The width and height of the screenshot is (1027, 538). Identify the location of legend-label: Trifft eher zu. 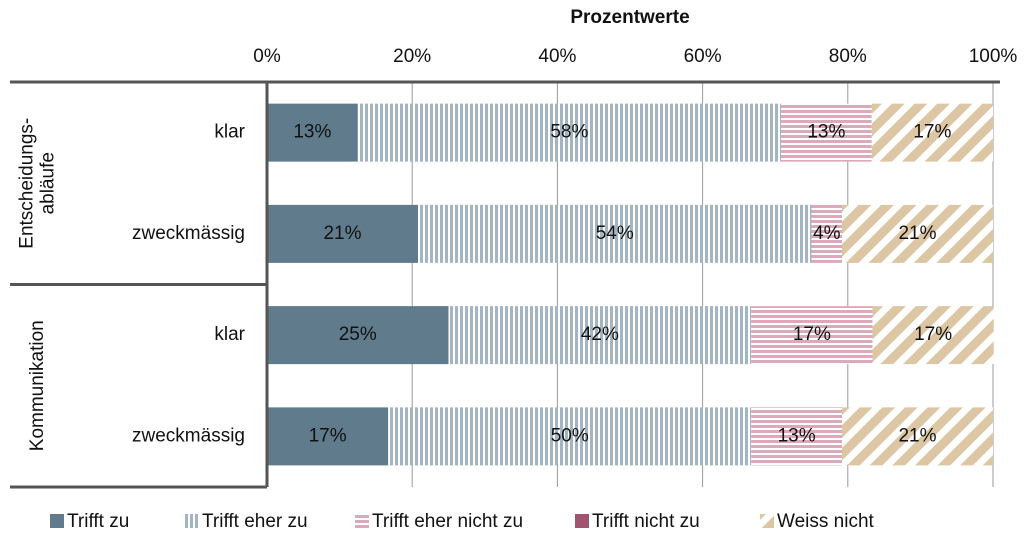
(255, 521).